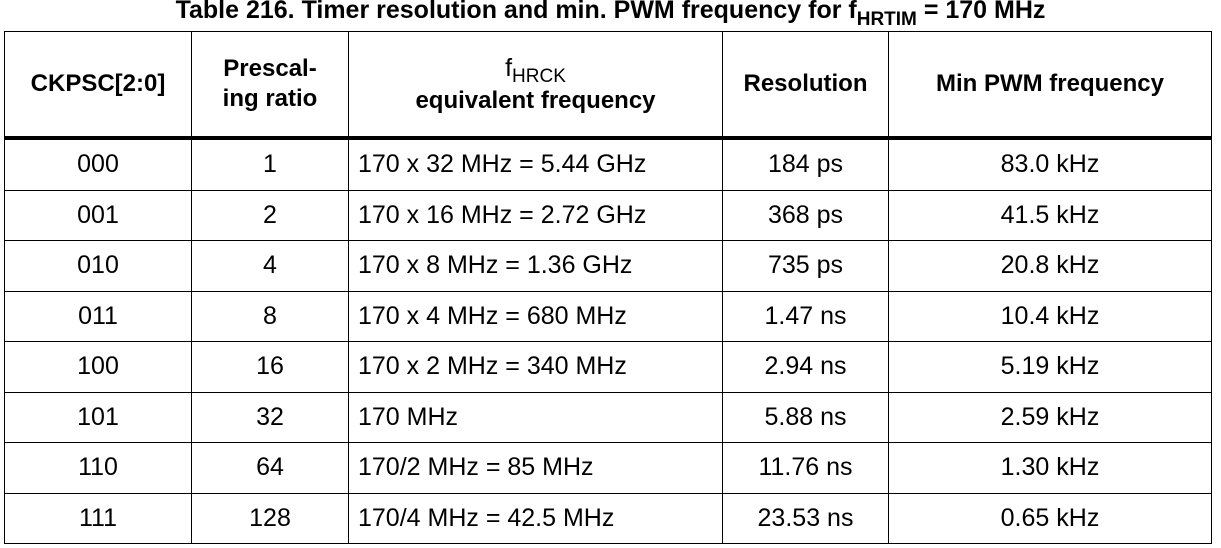 The width and height of the screenshot is (1221, 548). I want to click on cell-ckpsc: 100, so click(98, 367).